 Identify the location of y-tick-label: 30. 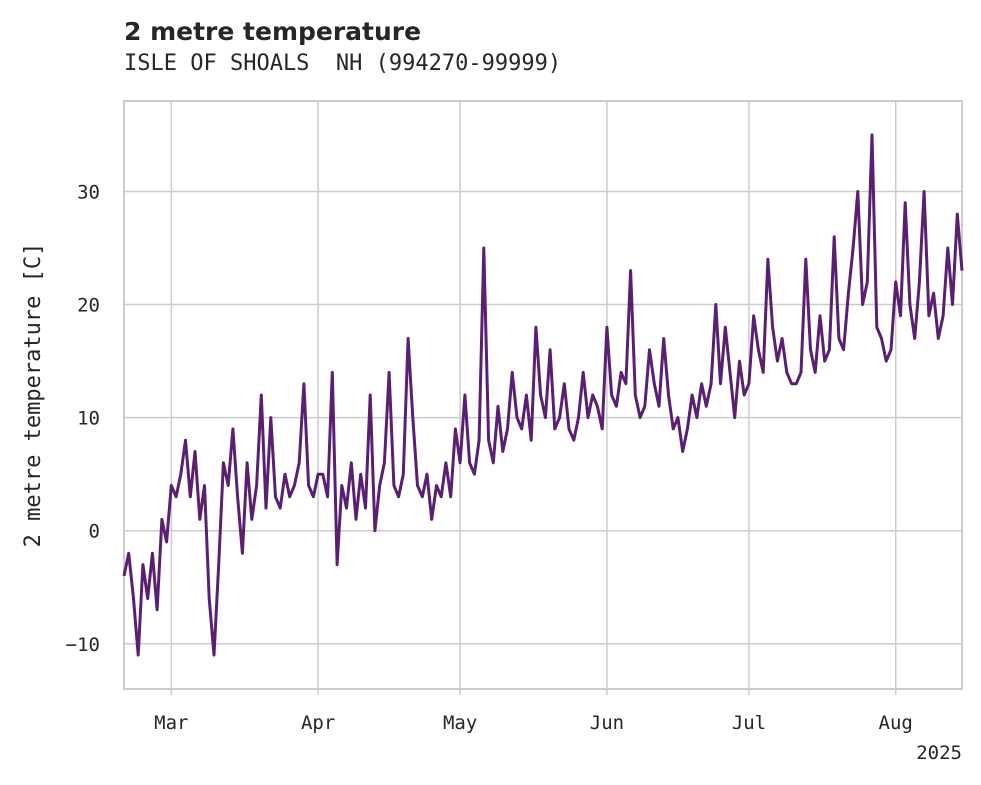
(88, 192).